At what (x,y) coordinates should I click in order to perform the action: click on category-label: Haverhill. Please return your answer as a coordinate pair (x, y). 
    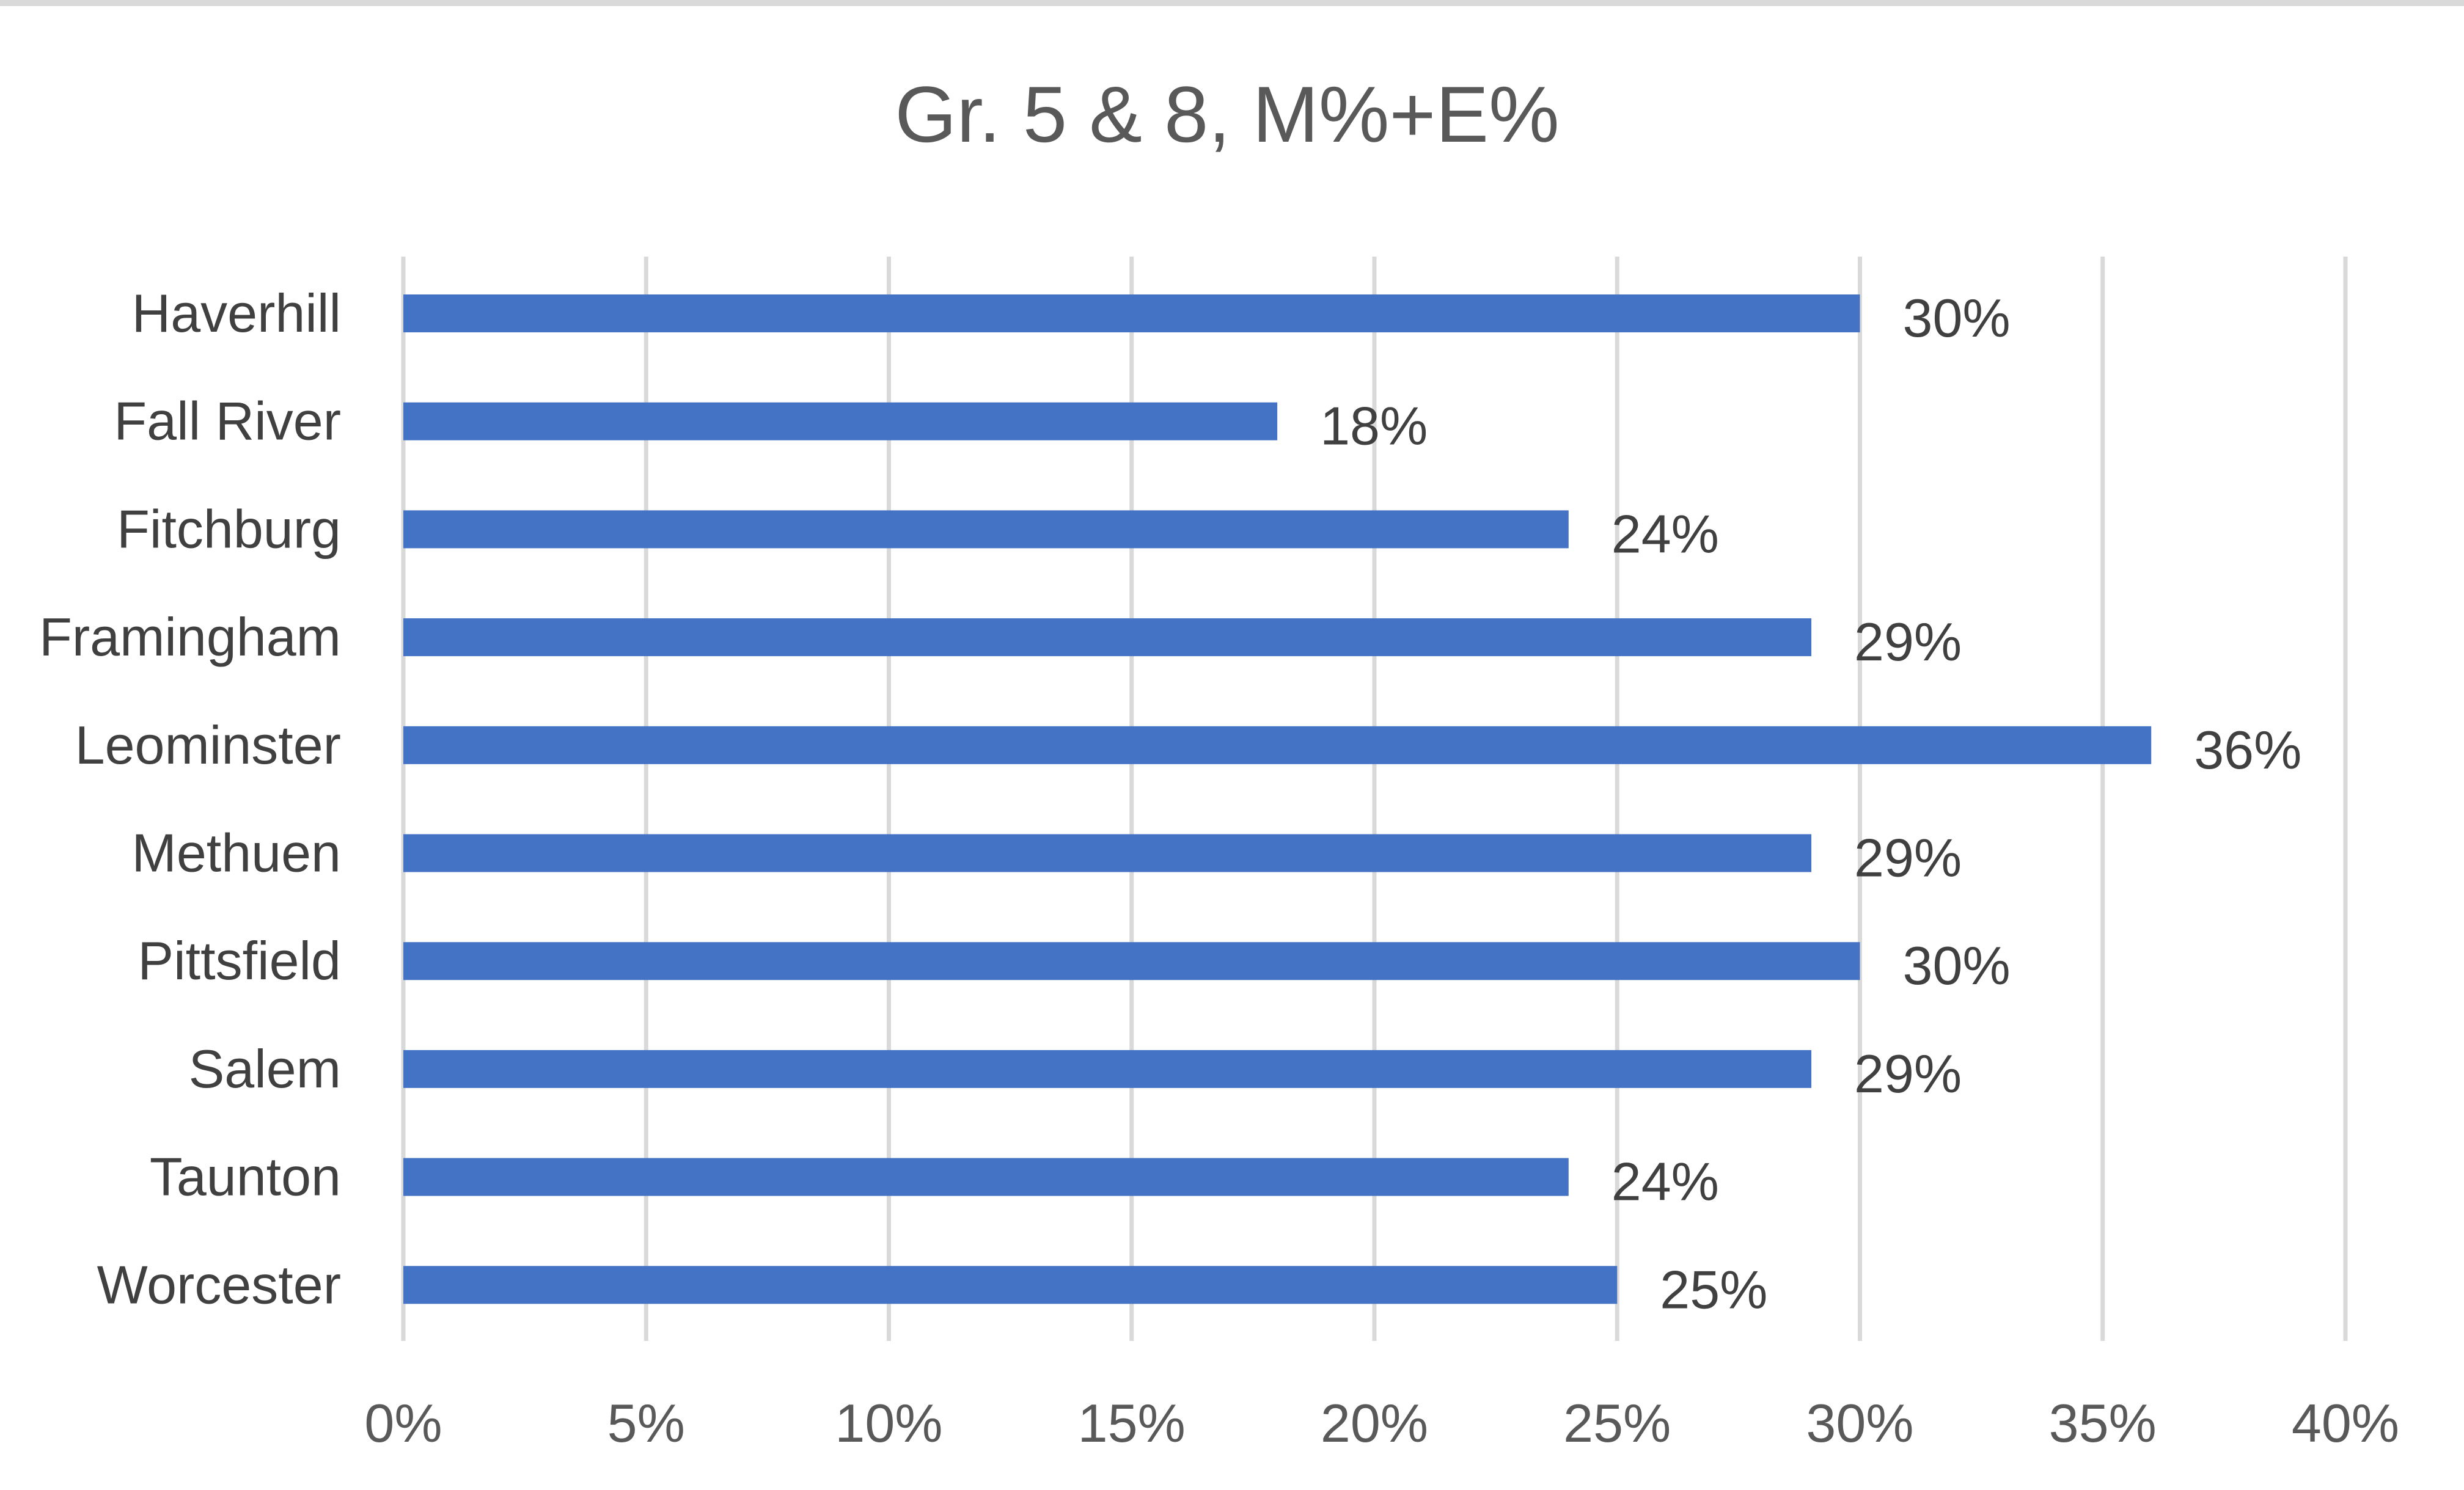
    Looking at the image, I should click on (237, 313).